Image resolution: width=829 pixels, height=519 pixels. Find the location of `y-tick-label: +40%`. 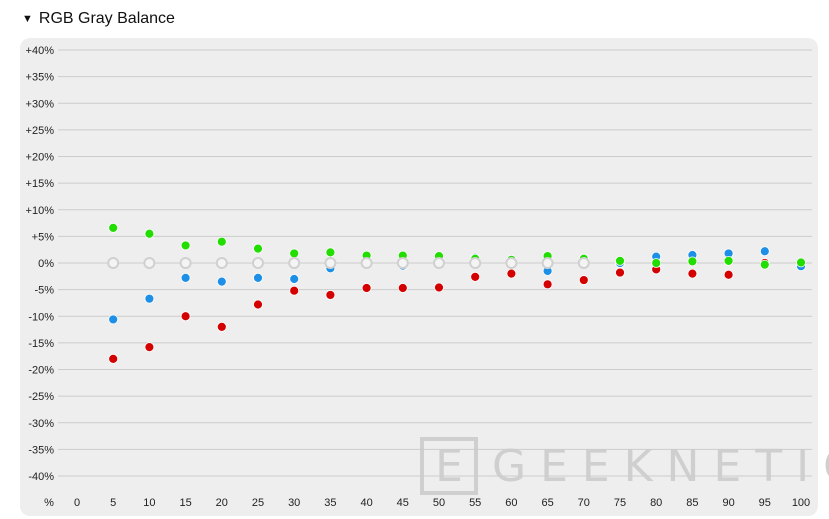

y-tick-label: +40% is located at coordinates (40, 51).